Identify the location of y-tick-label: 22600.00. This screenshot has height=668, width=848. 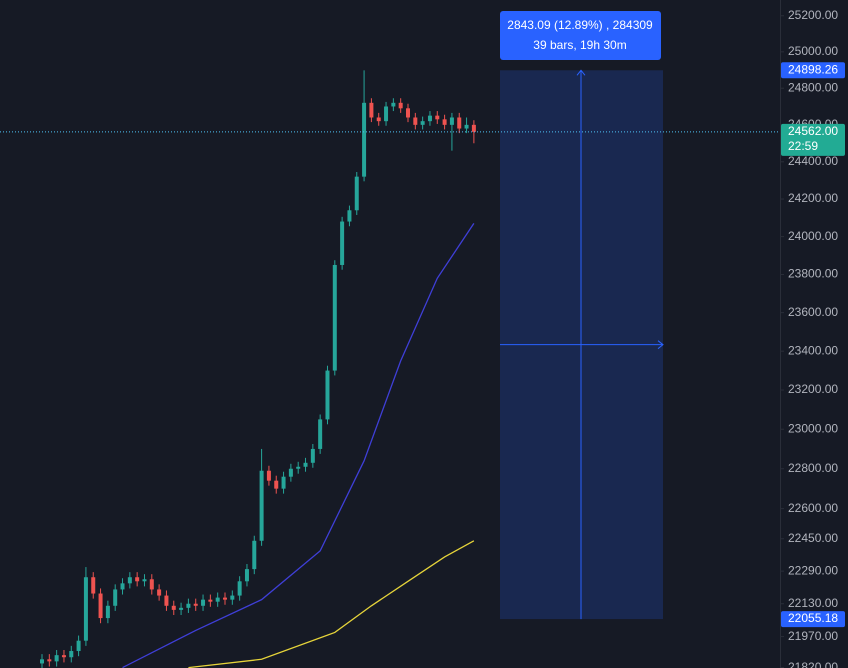
(813, 508).